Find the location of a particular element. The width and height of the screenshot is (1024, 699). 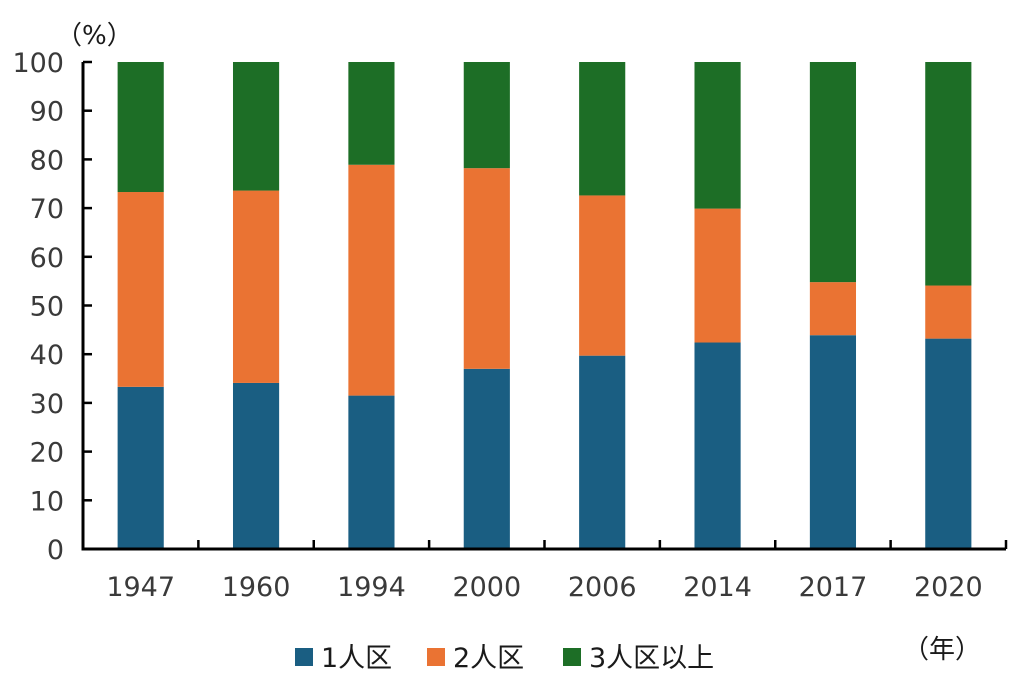

legend-label-2: 2人区 is located at coordinates (488, 658).